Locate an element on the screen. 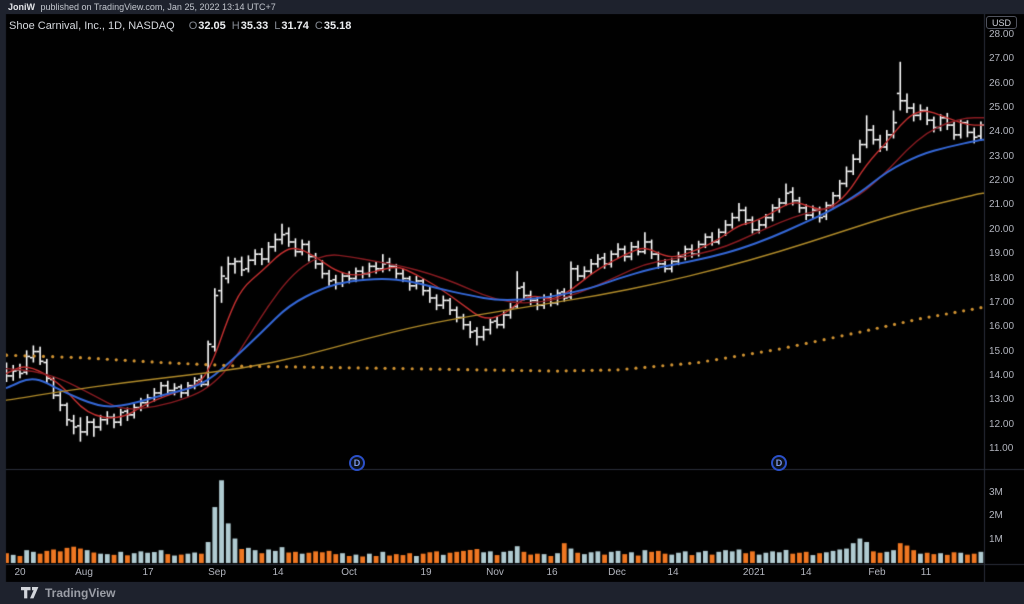 The height and width of the screenshot is (604, 1024). price-tick-label: 24.00 is located at coordinates (1002, 132).